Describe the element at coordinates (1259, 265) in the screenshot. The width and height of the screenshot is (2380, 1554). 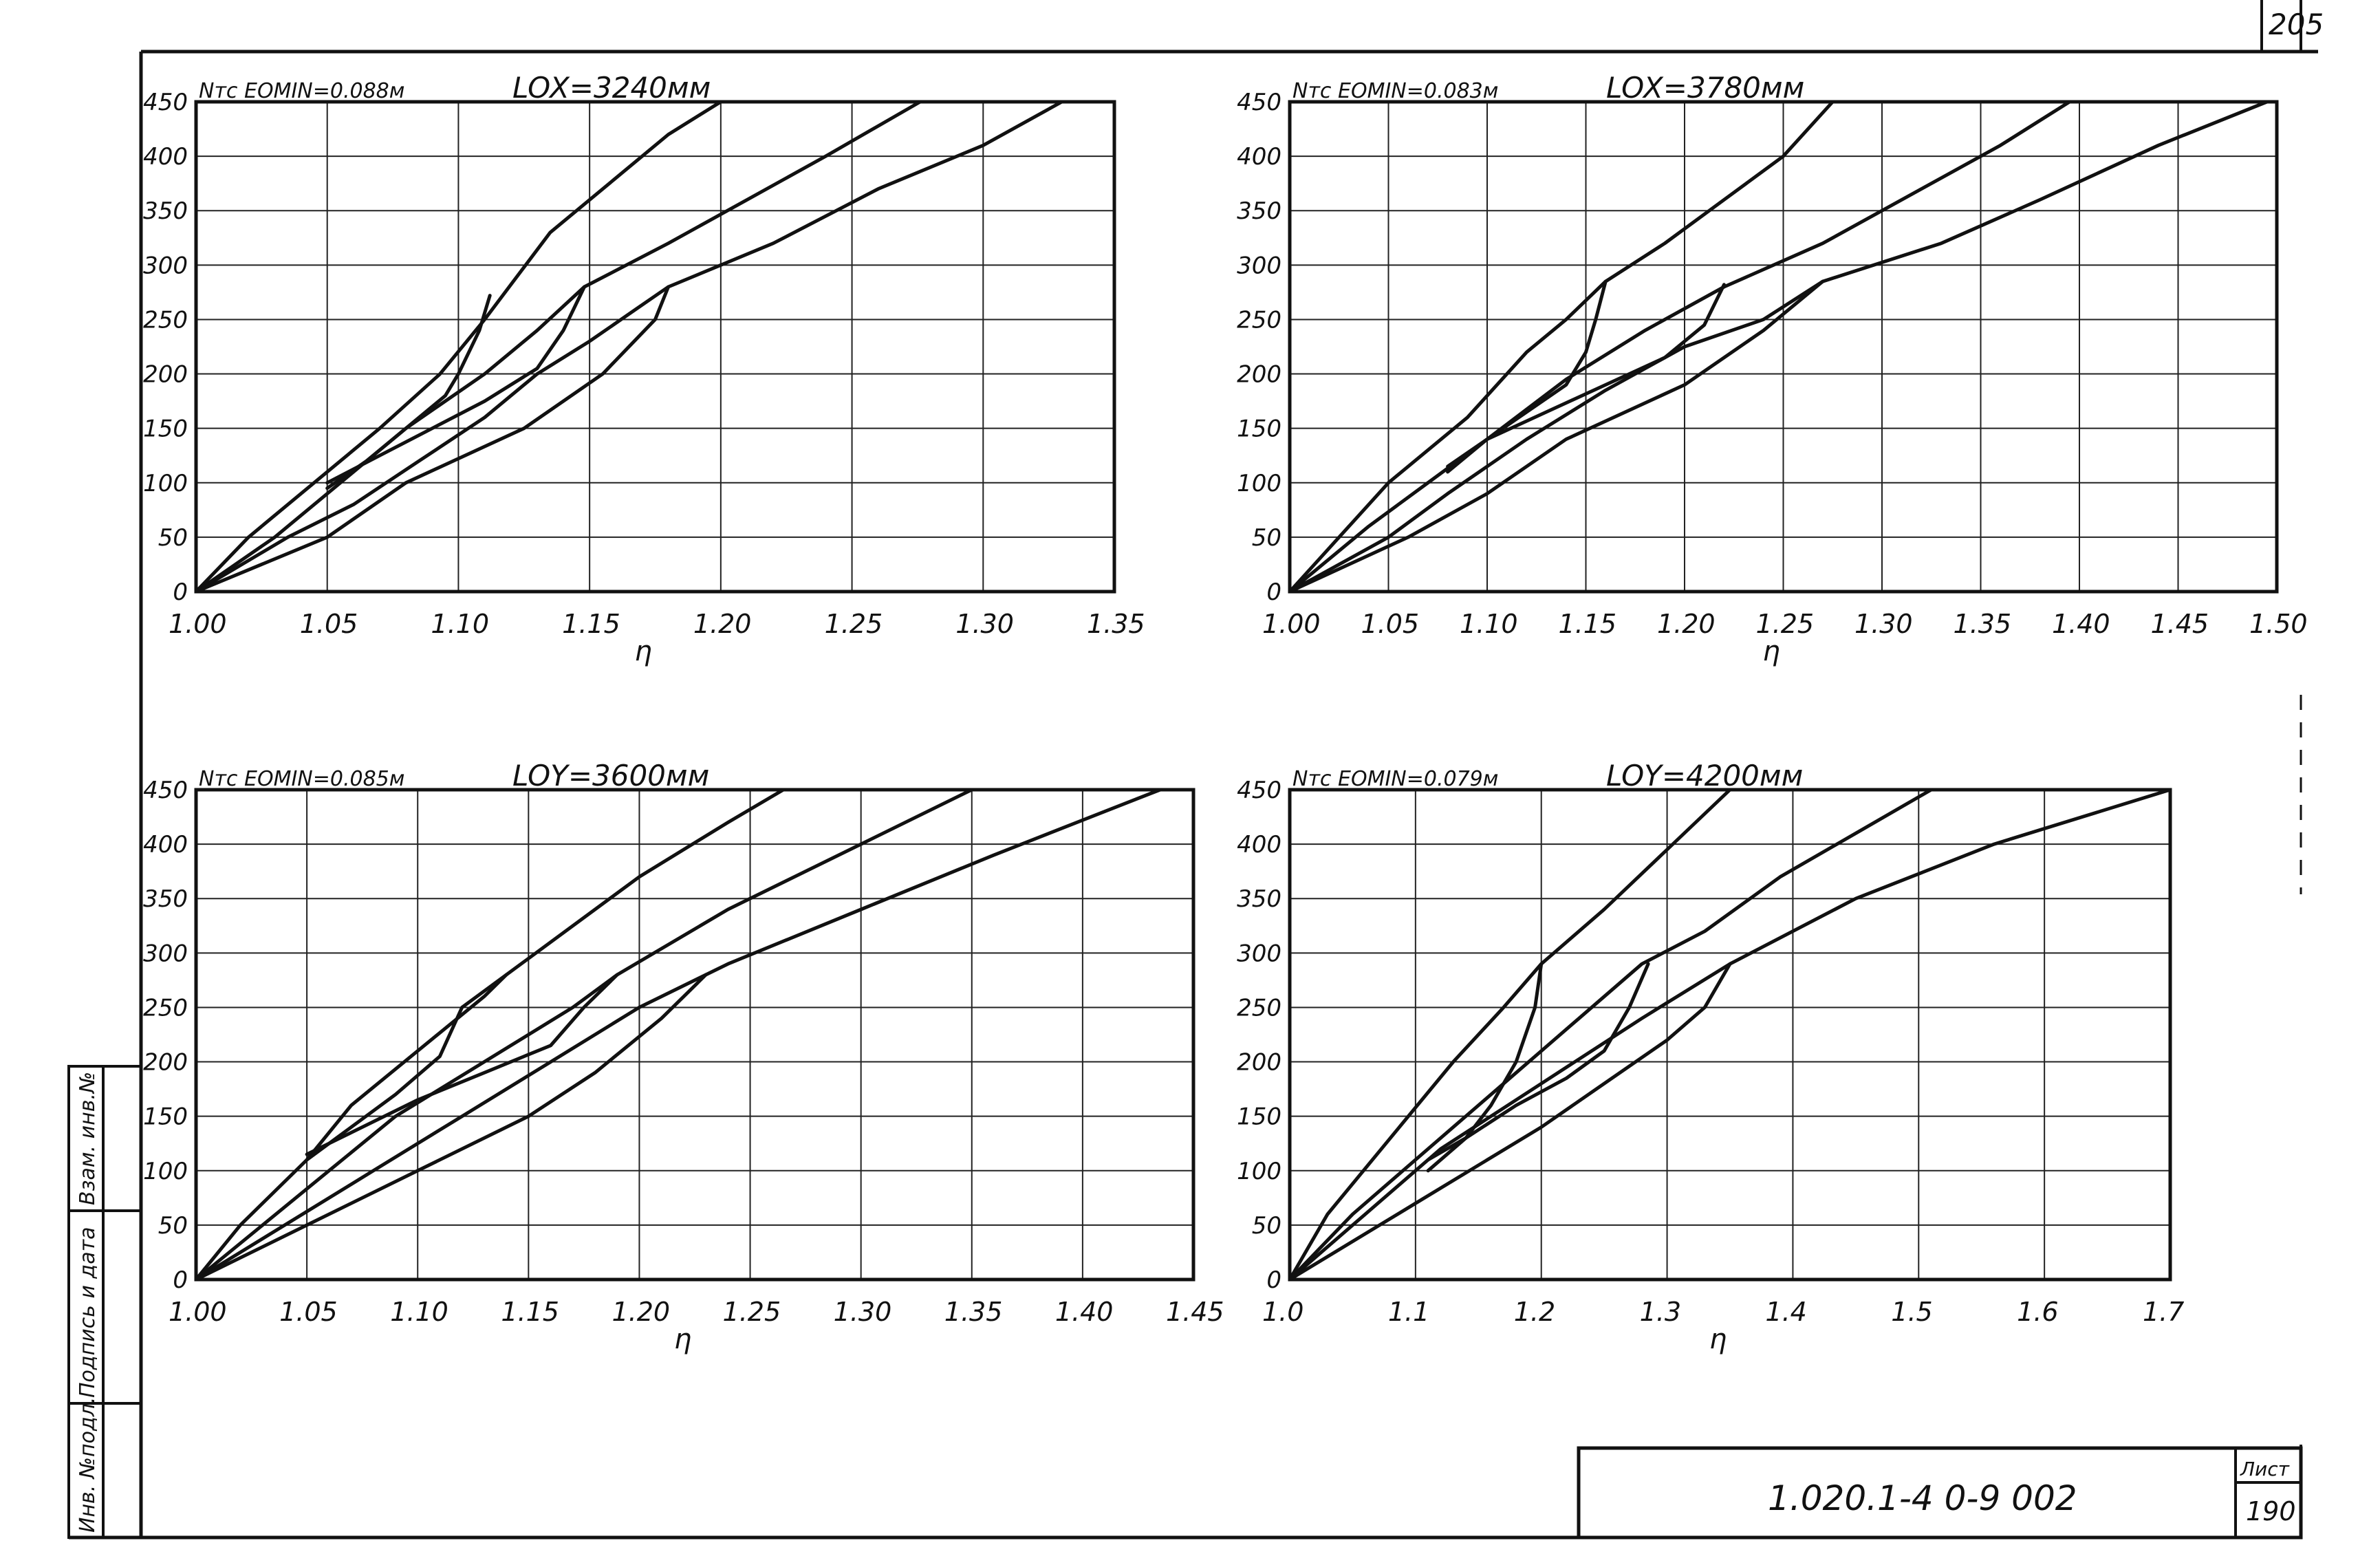
I see `chart-2-y-tick-label: 300` at that location.